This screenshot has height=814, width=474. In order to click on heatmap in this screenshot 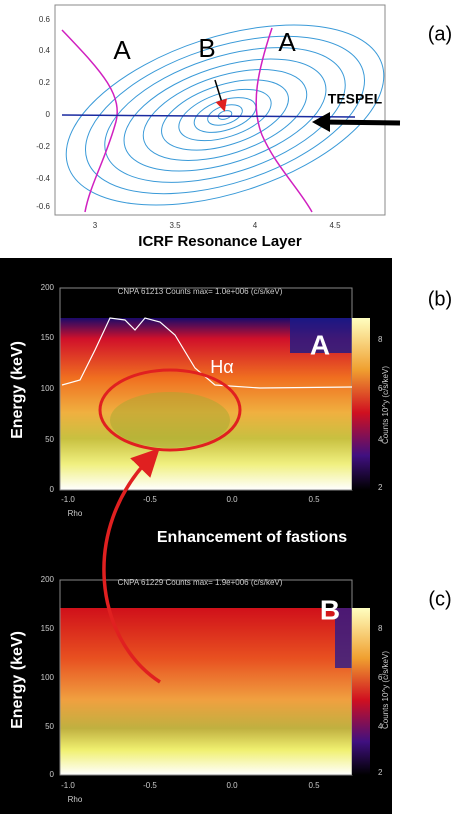, I will do `click(206, 691)`.